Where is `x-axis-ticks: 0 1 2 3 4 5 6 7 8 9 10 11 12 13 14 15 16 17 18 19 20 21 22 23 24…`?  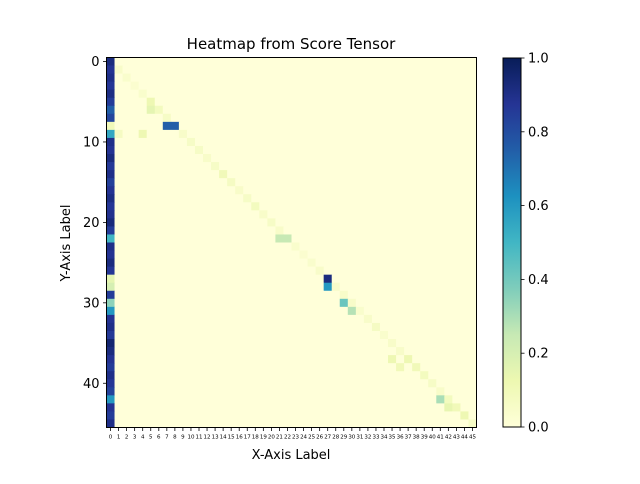
x-axis-ticks: 0 1 2 3 4 5 6 7 8 9 10 11 12 13 14 15 16 17 18 19 20 21 22 23 24… is located at coordinates (292, 434).